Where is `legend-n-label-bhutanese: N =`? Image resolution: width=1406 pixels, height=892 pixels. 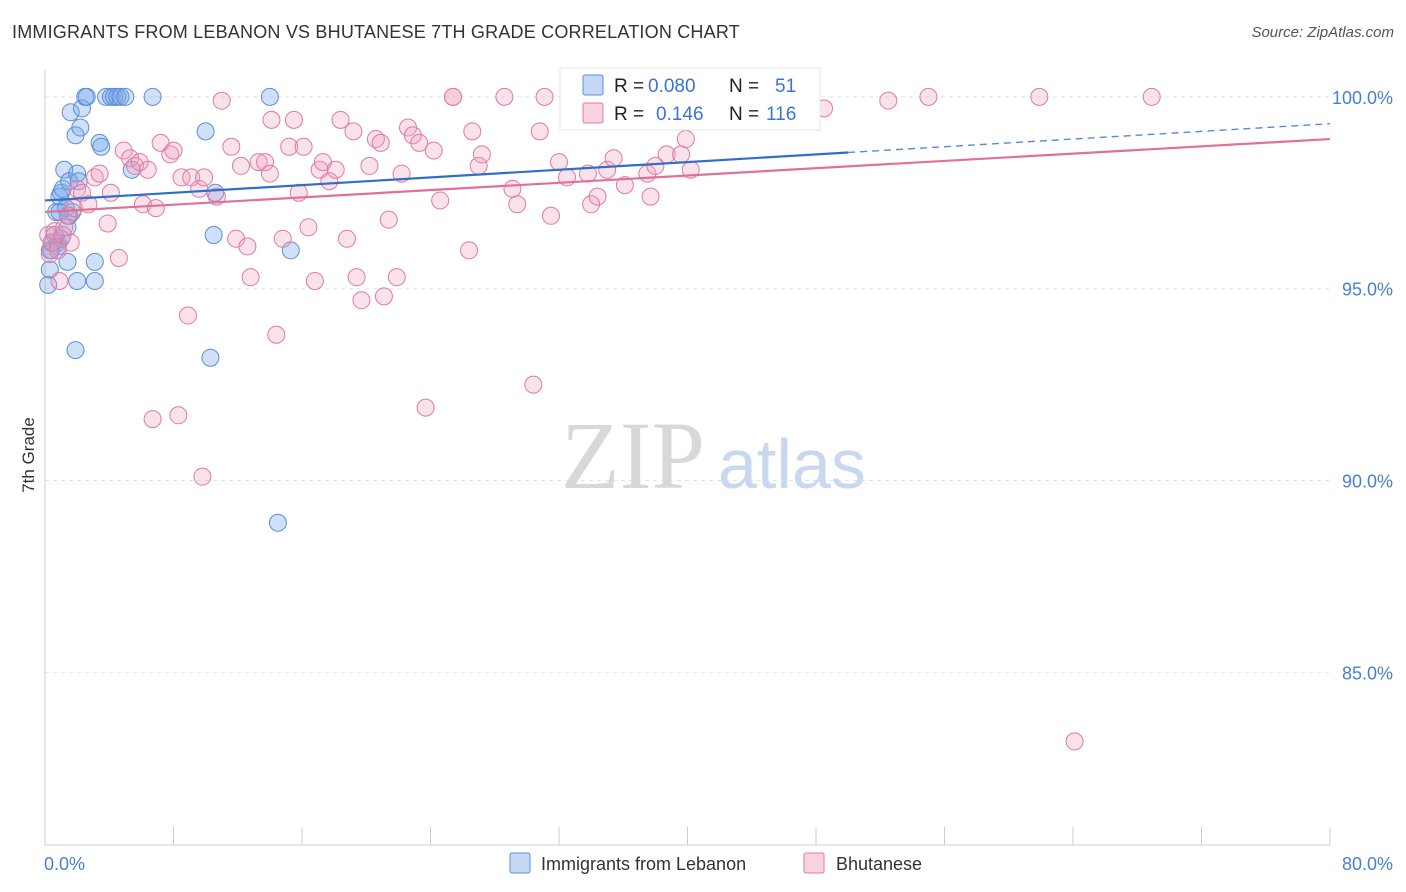 legend-n-label-bhutanese: N = is located at coordinates (744, 114).